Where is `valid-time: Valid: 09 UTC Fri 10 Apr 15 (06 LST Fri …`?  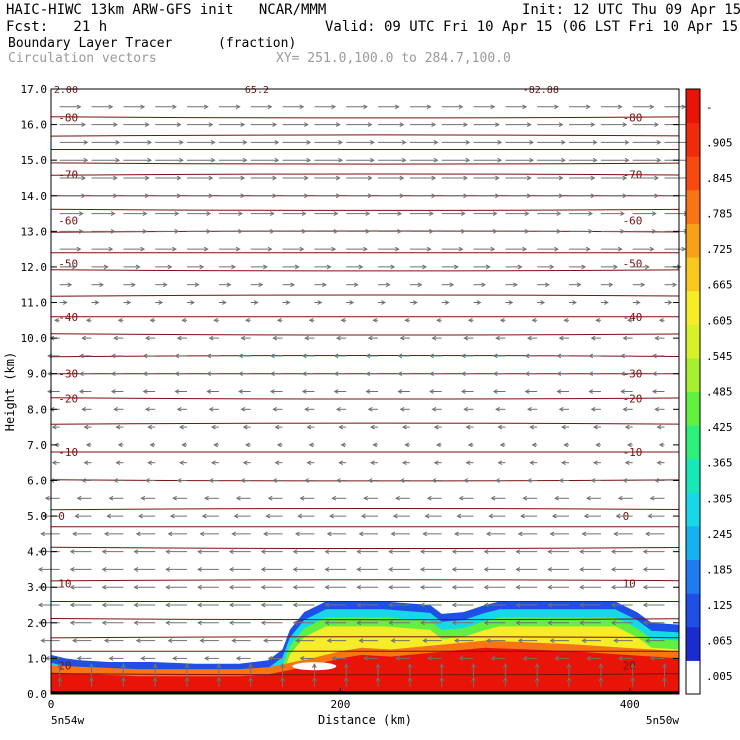
valid-time: Valid: 09 UTC Fri 10 Apr 15 (06 LST Fri … is located at coordinates (532, 27).